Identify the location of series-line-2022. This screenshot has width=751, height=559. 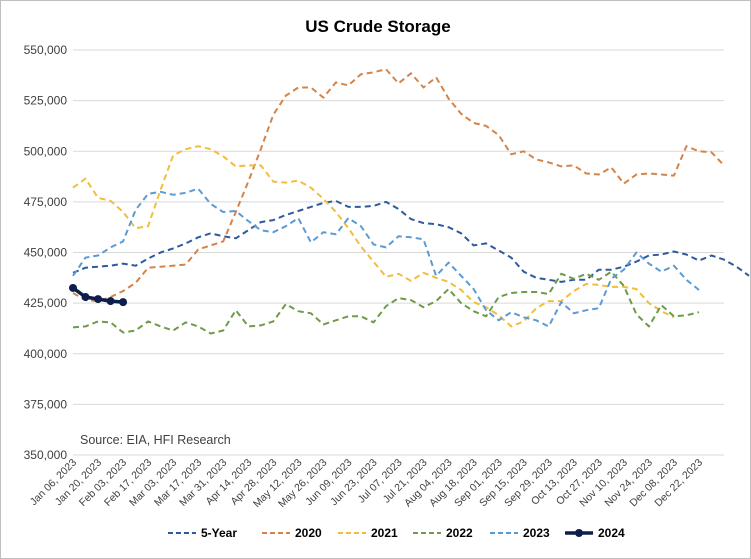
(386, 302).